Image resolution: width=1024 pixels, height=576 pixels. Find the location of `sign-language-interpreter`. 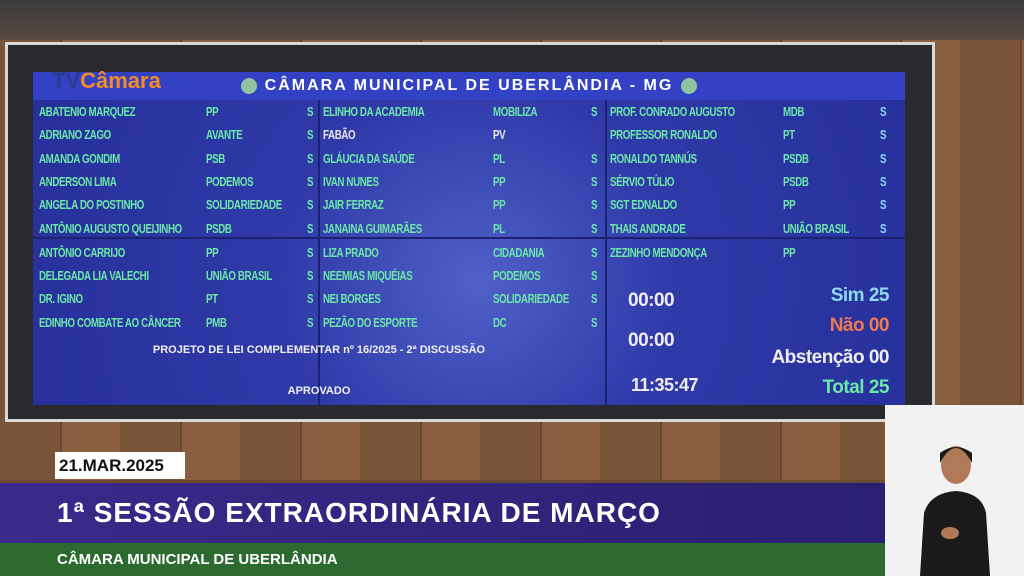

sign-language-interpreter is located at coordinates (954, 490).